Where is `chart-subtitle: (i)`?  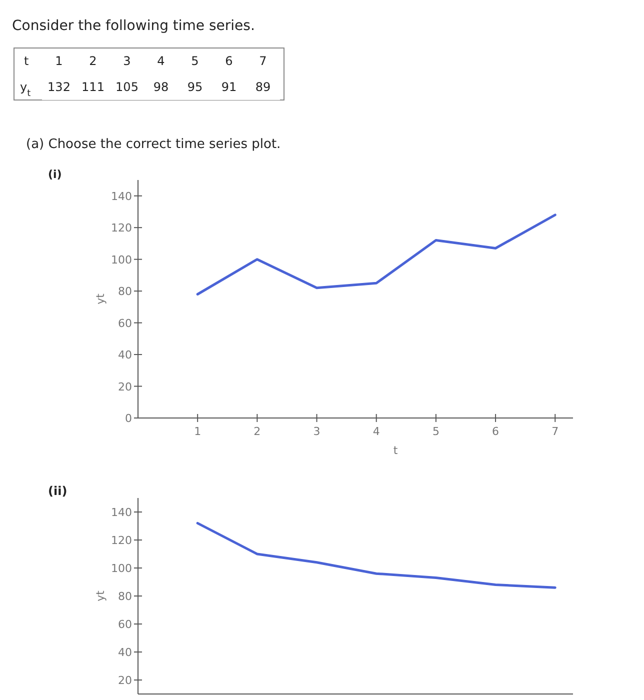
chart-subtitle: (i) is located at coordinates (55, 174).